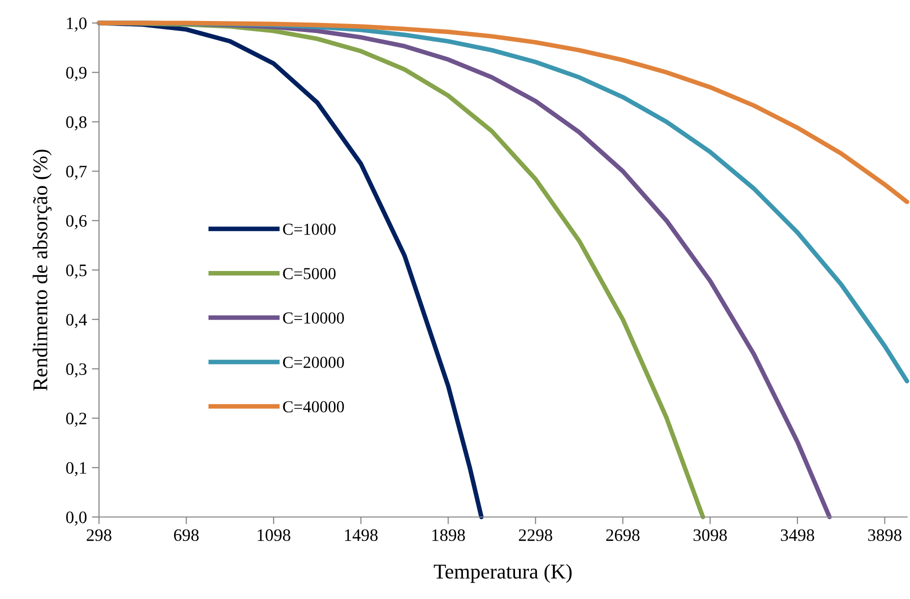 The width and height of the screenshot is (910, 599). What do you see at coordinates (76, 173) in the screenshot?
I see `y-tick-label: 0,7` at bounding box center [76, 173].